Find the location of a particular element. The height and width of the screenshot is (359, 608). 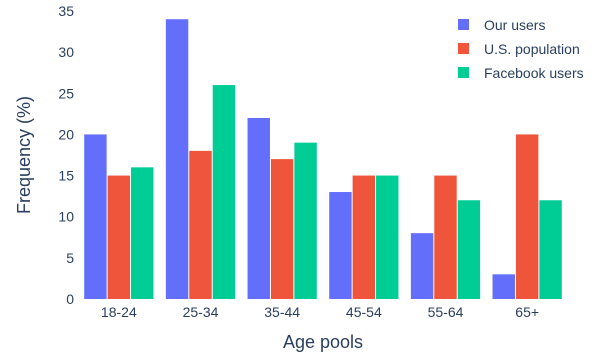

y-tick-label: 20 is located at coordinates (66, 134).